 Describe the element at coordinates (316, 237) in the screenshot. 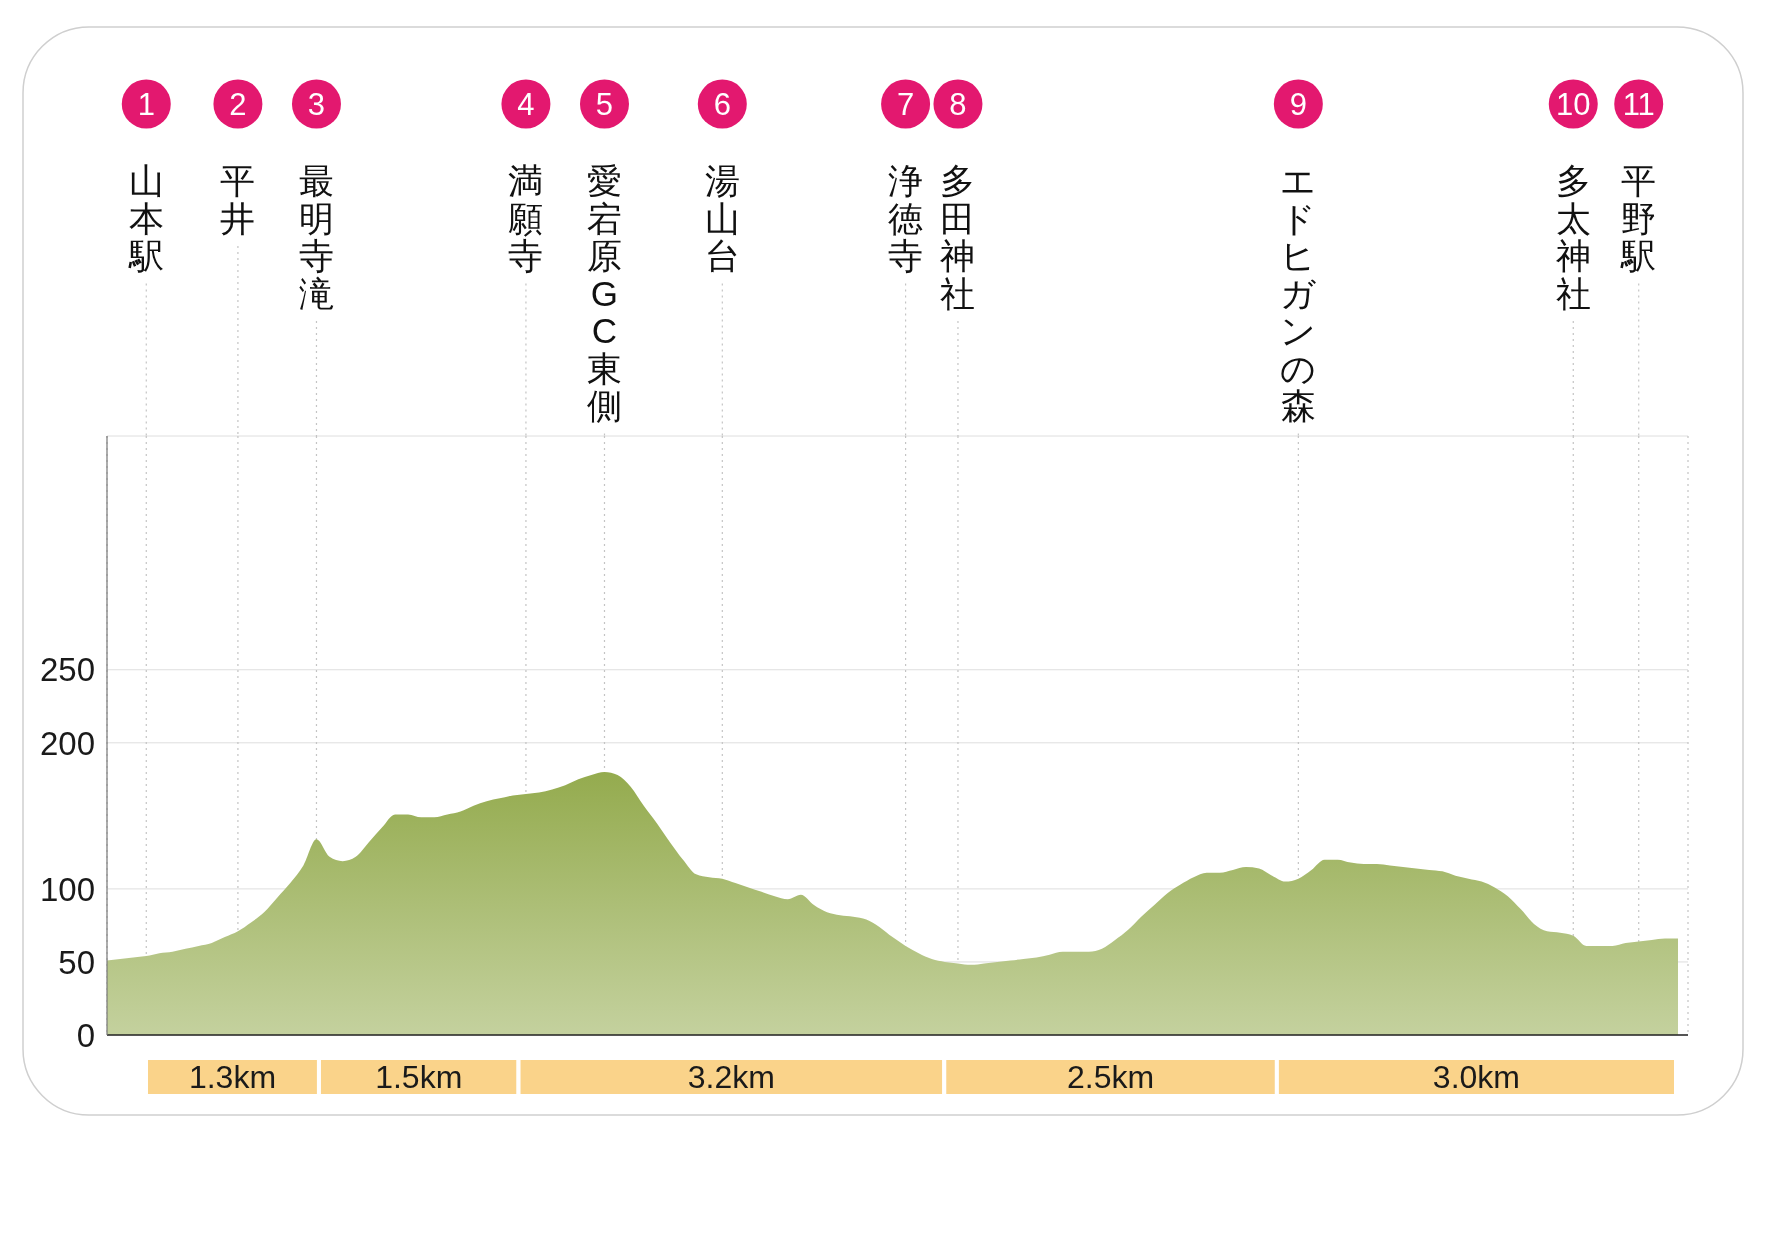

I see `x-tick-label: 最明寺滝` at that location.